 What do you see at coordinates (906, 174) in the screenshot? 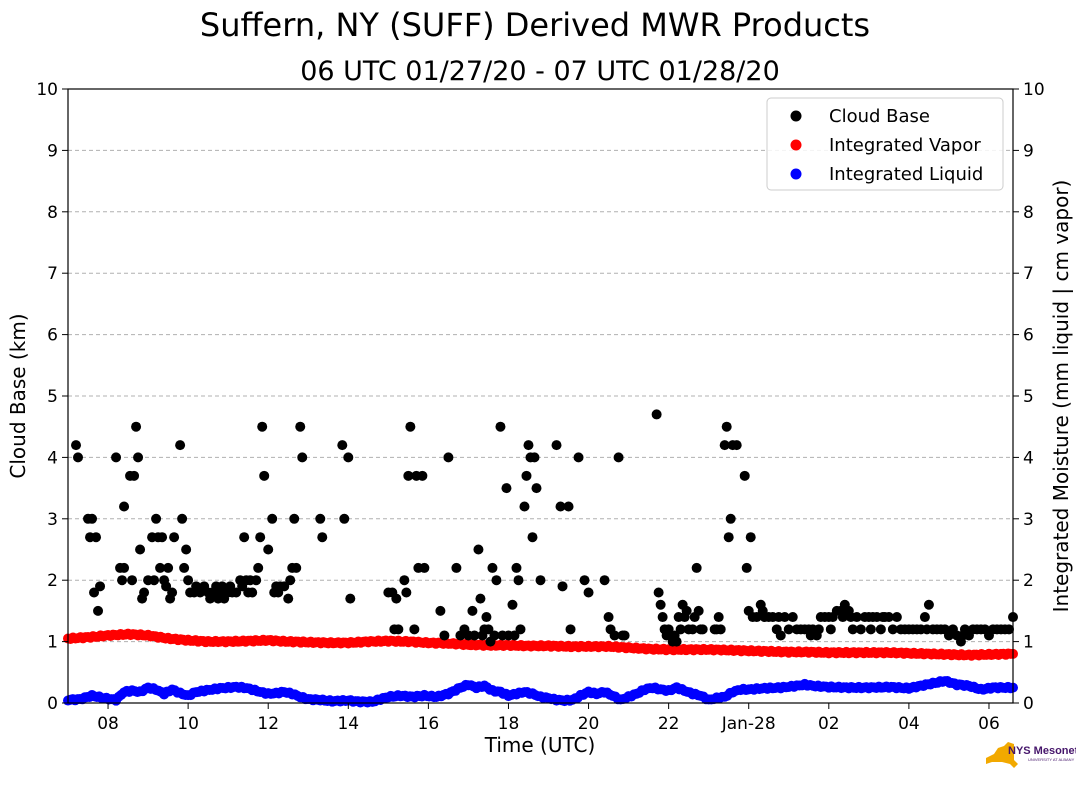
I see `legend-label-integrated-liquid: Integrated Liquid` at bounding box center [906, 174].